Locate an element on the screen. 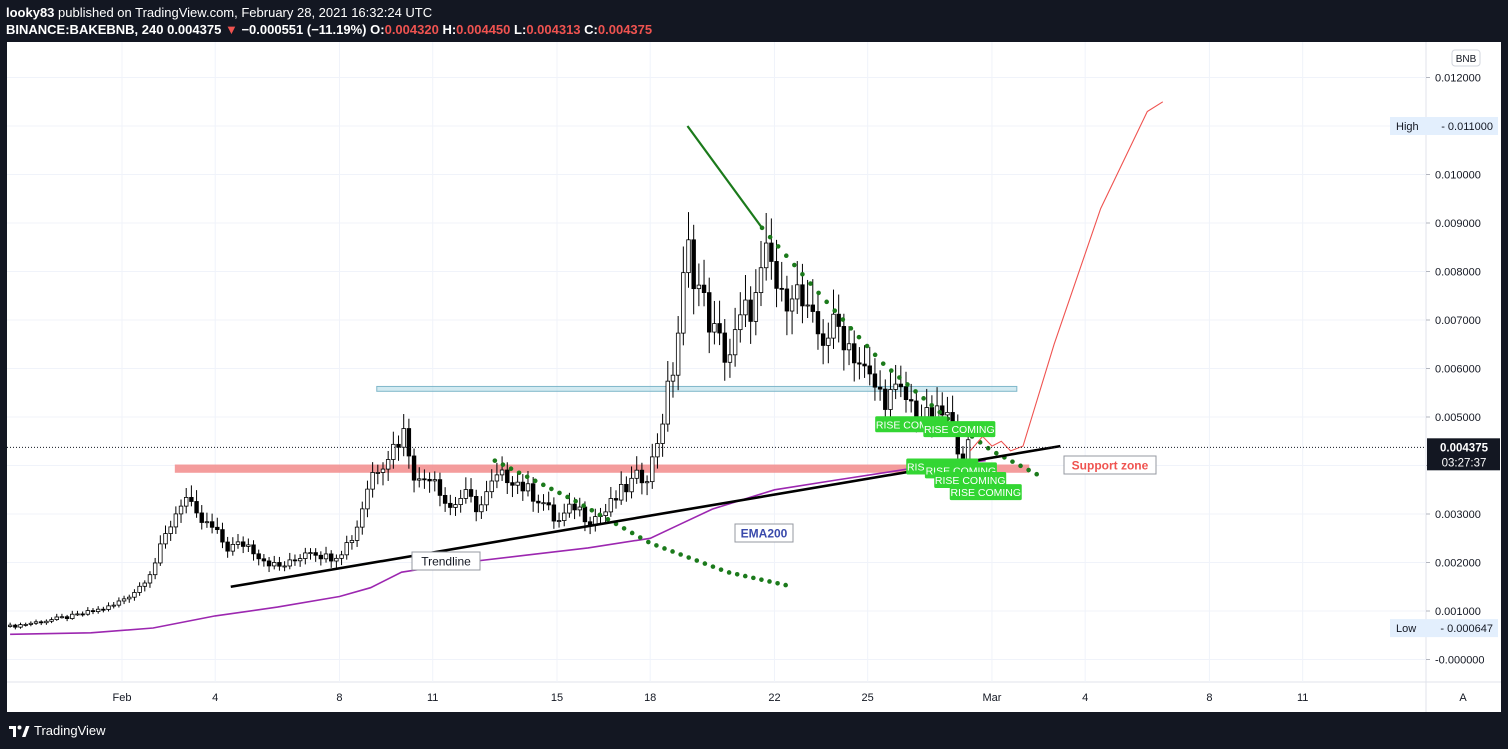  resistance-zone is located at coordinates (697, 388).